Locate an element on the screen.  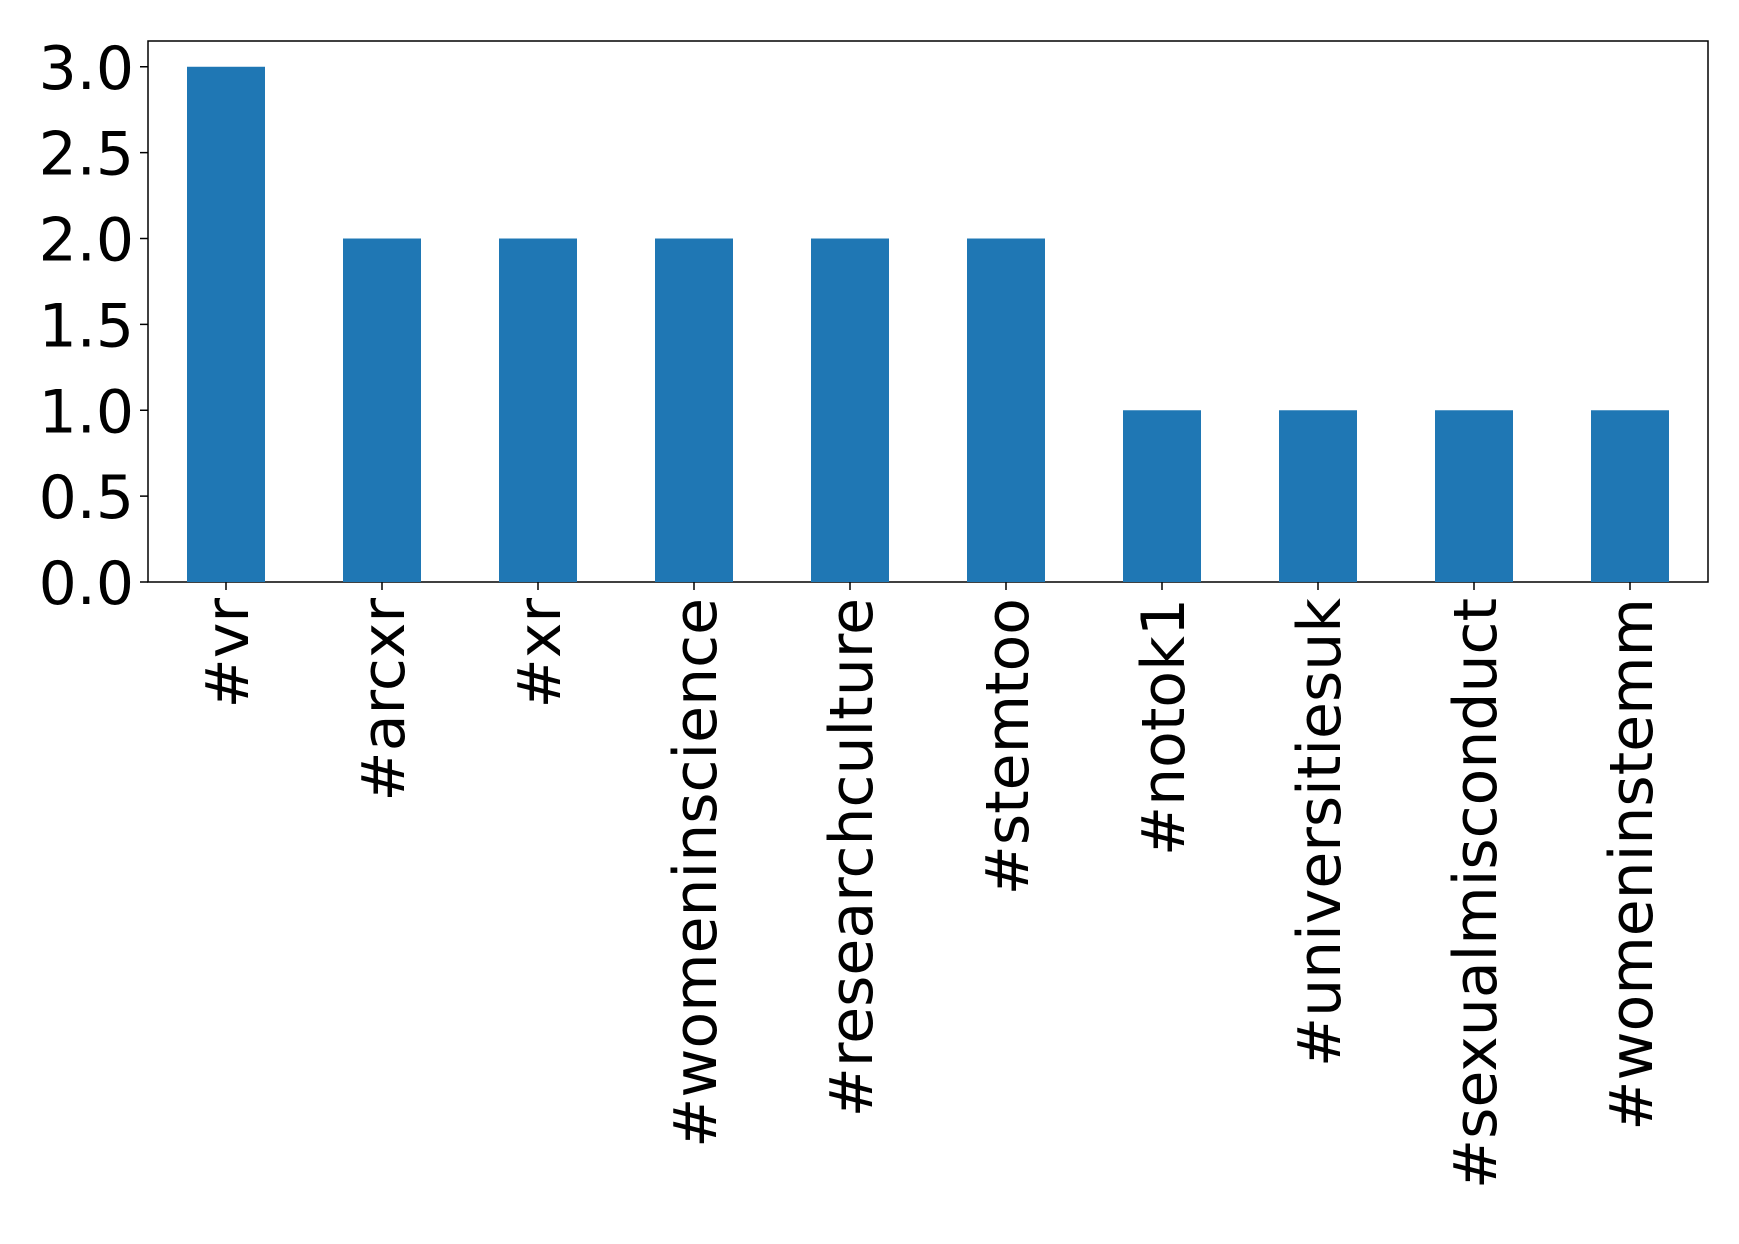
y-tick-label: 0.5 is located at coordinates (86, 498).